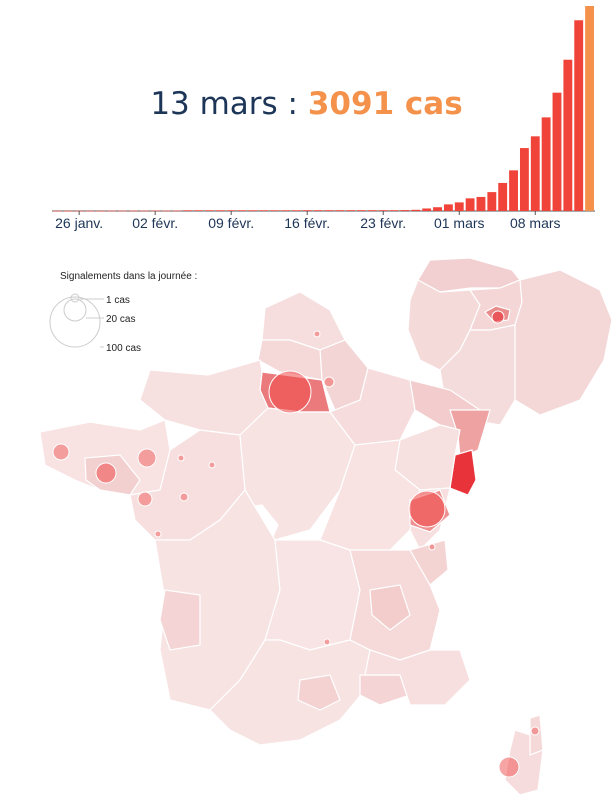  Describe the element at coordinates (155, 223) in the screenshot. I see `x-tick-label-1: 02 févr.` at that location.